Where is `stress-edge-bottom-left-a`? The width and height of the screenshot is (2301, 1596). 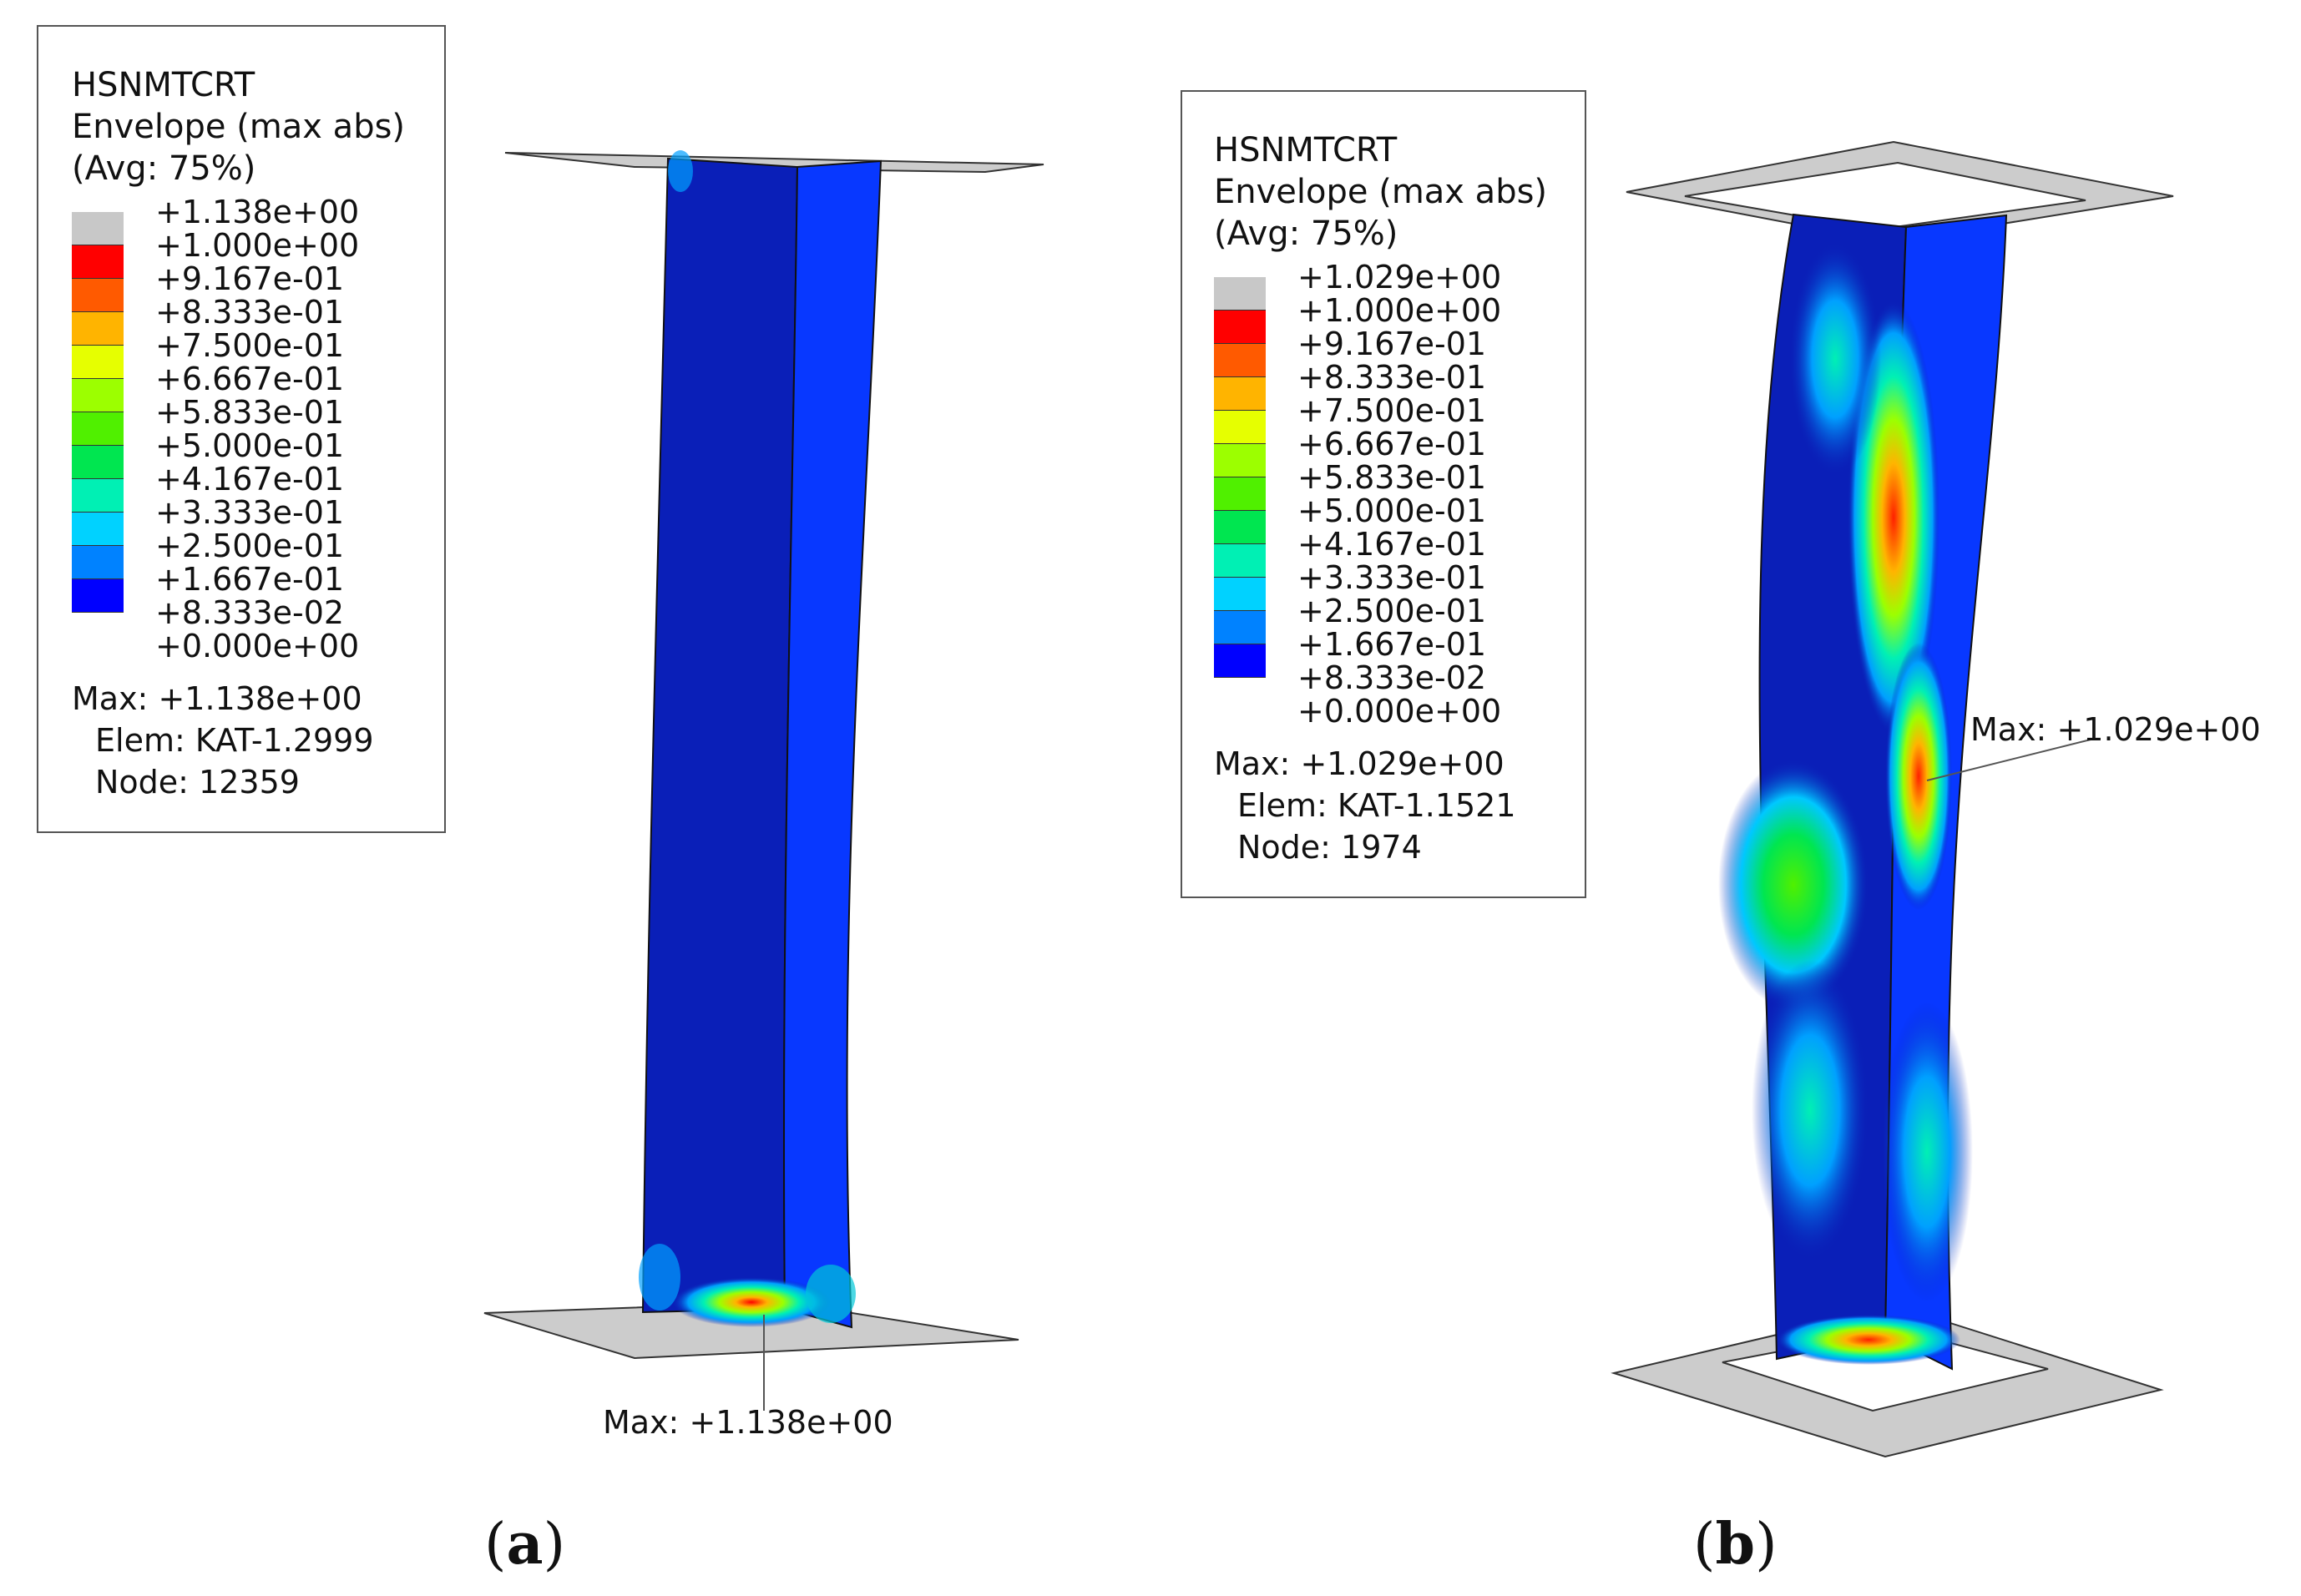
stress-edge-bottom-left-a is located at coordinates (659, 1277).